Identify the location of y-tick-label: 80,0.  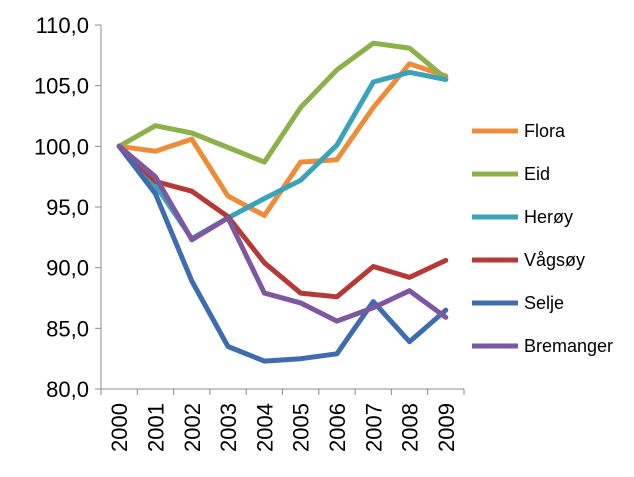
(67, 389).